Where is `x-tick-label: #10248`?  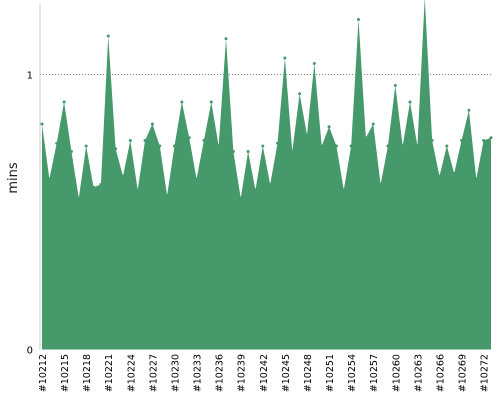
x-tick-label: #10248 is located at coordinates (308, 373).